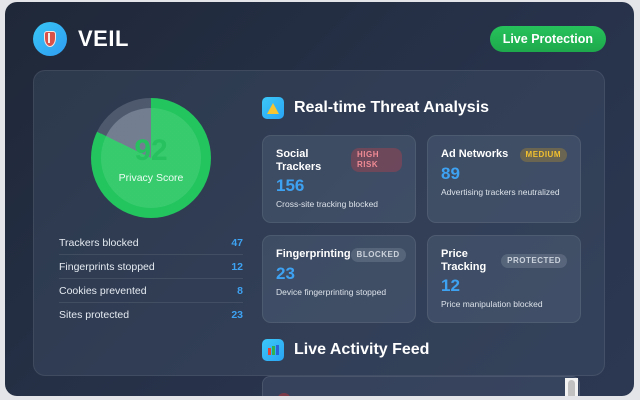  Describe the element at coordinates (151, 178) in the screenshot. I see `privacy-score-label: Privacy Score` at that location.